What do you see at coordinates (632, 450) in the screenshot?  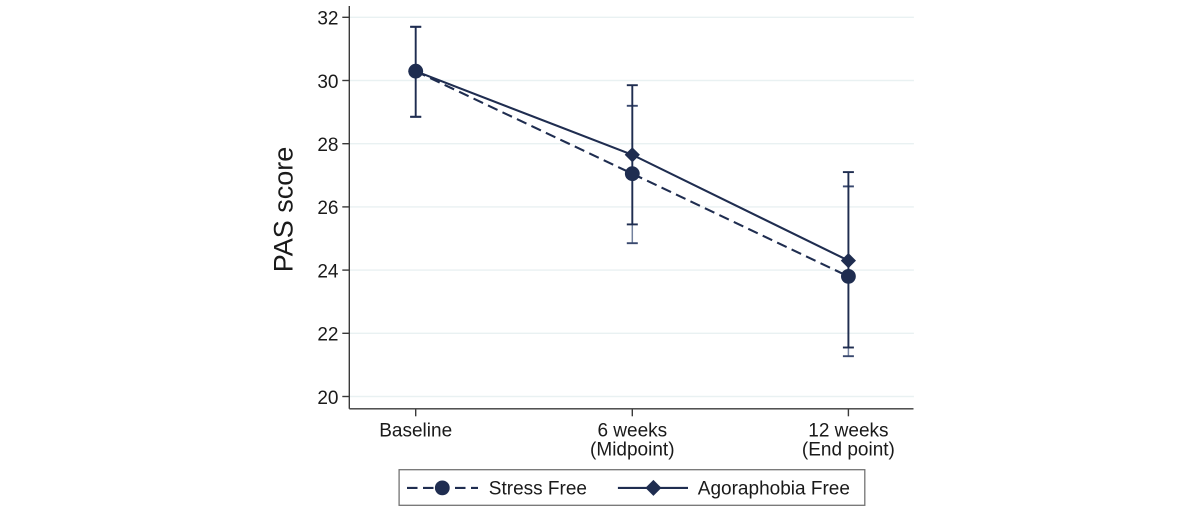 I see `svg-text: (Midpoint)` at bounding box center [632, 450].